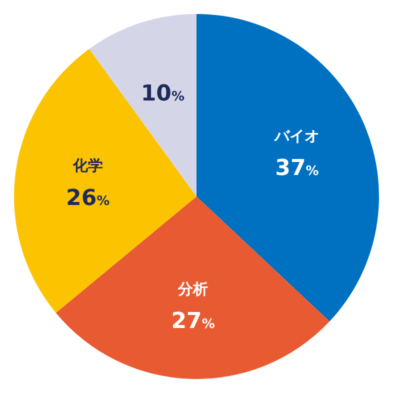  What do you see at coordinates (87, 165) in the screenshot?
I see `slice-label: 化学` at bounding box center [87, 165].